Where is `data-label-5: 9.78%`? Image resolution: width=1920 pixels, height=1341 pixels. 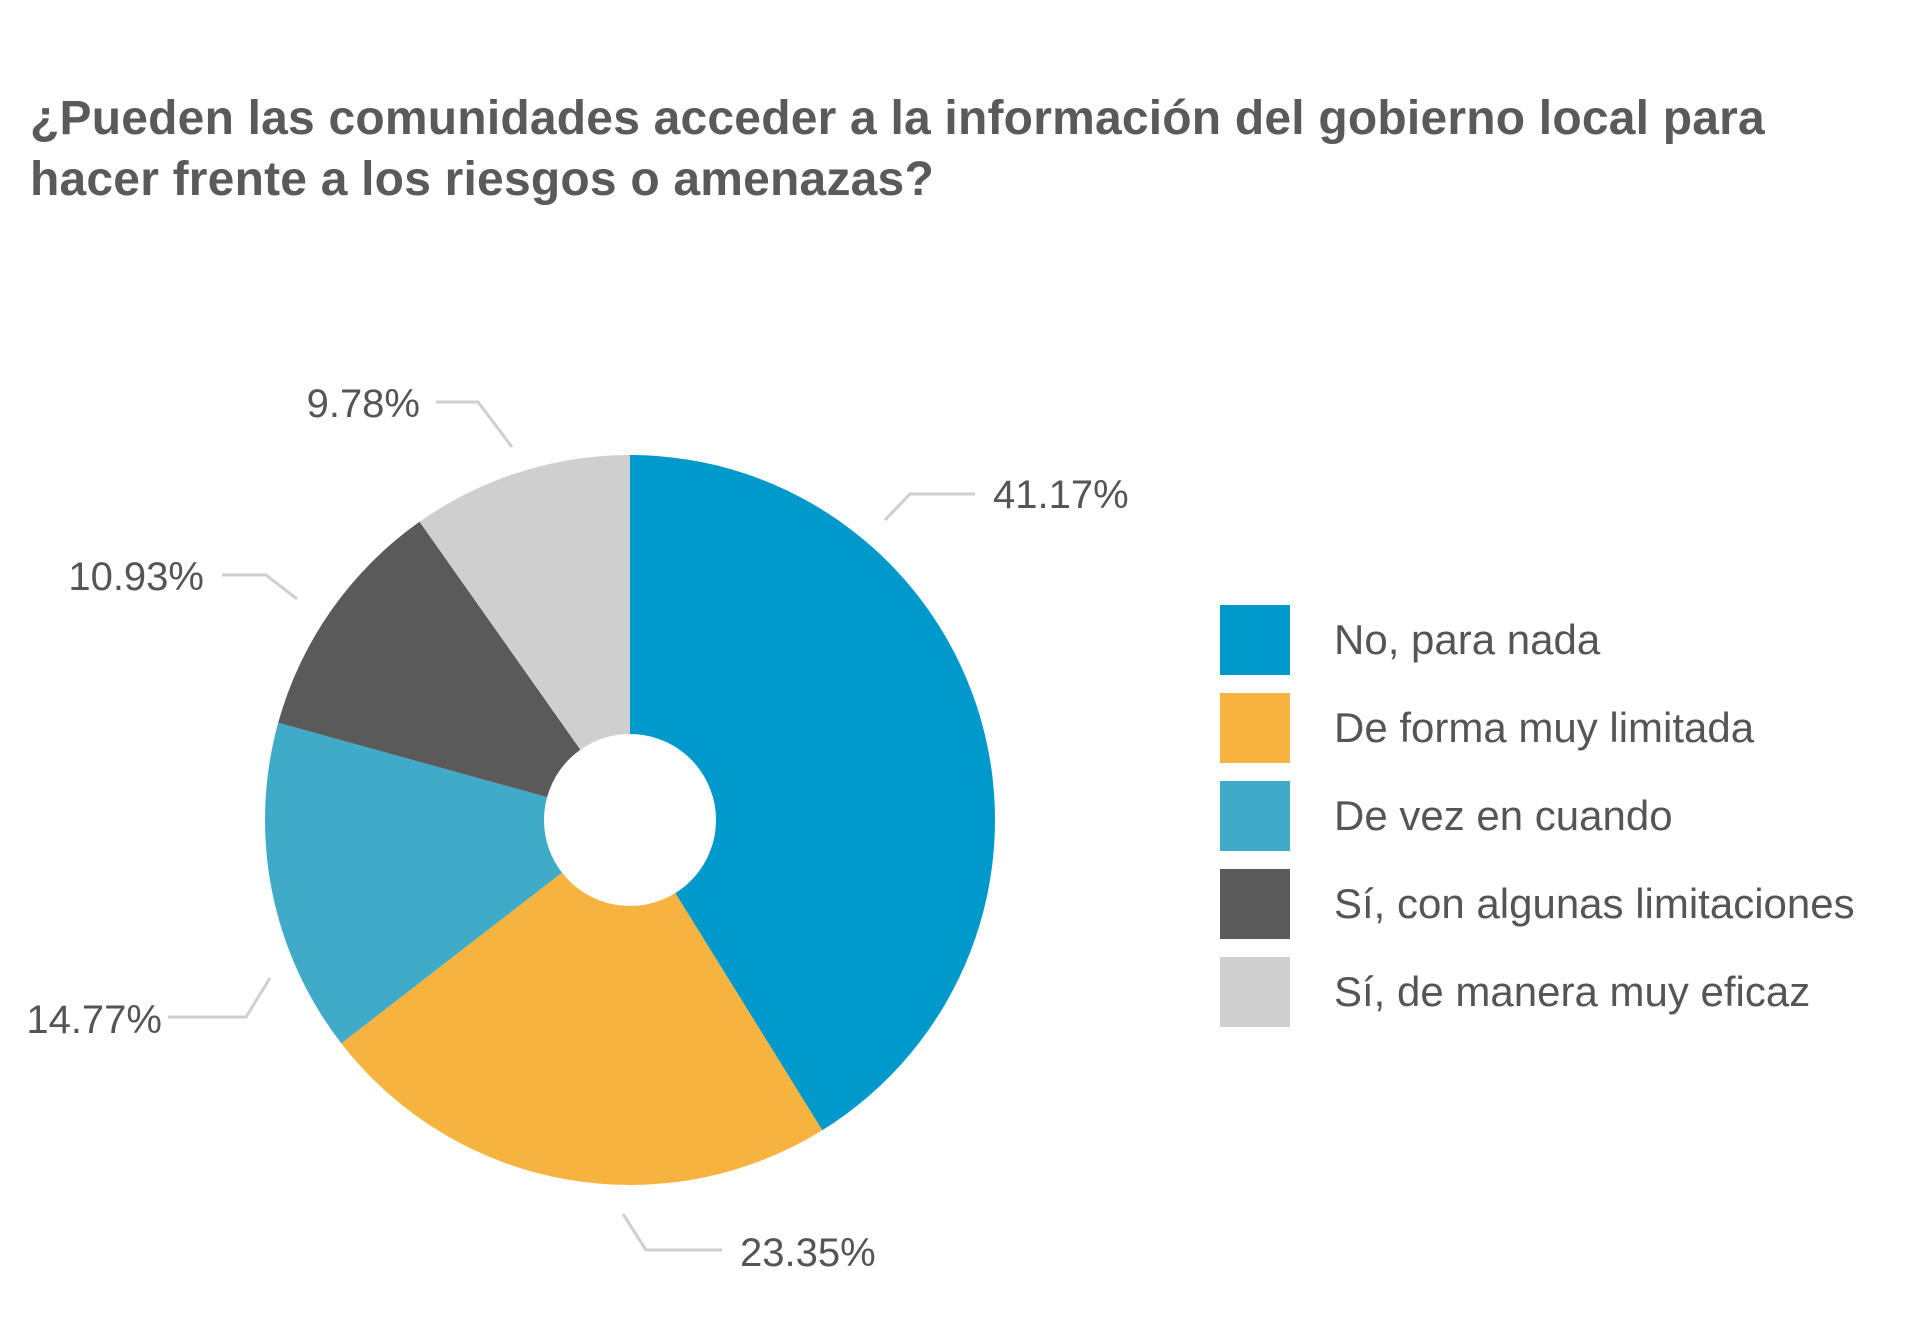
data-label-5: 9.78% is located at coordinates (363, 404).